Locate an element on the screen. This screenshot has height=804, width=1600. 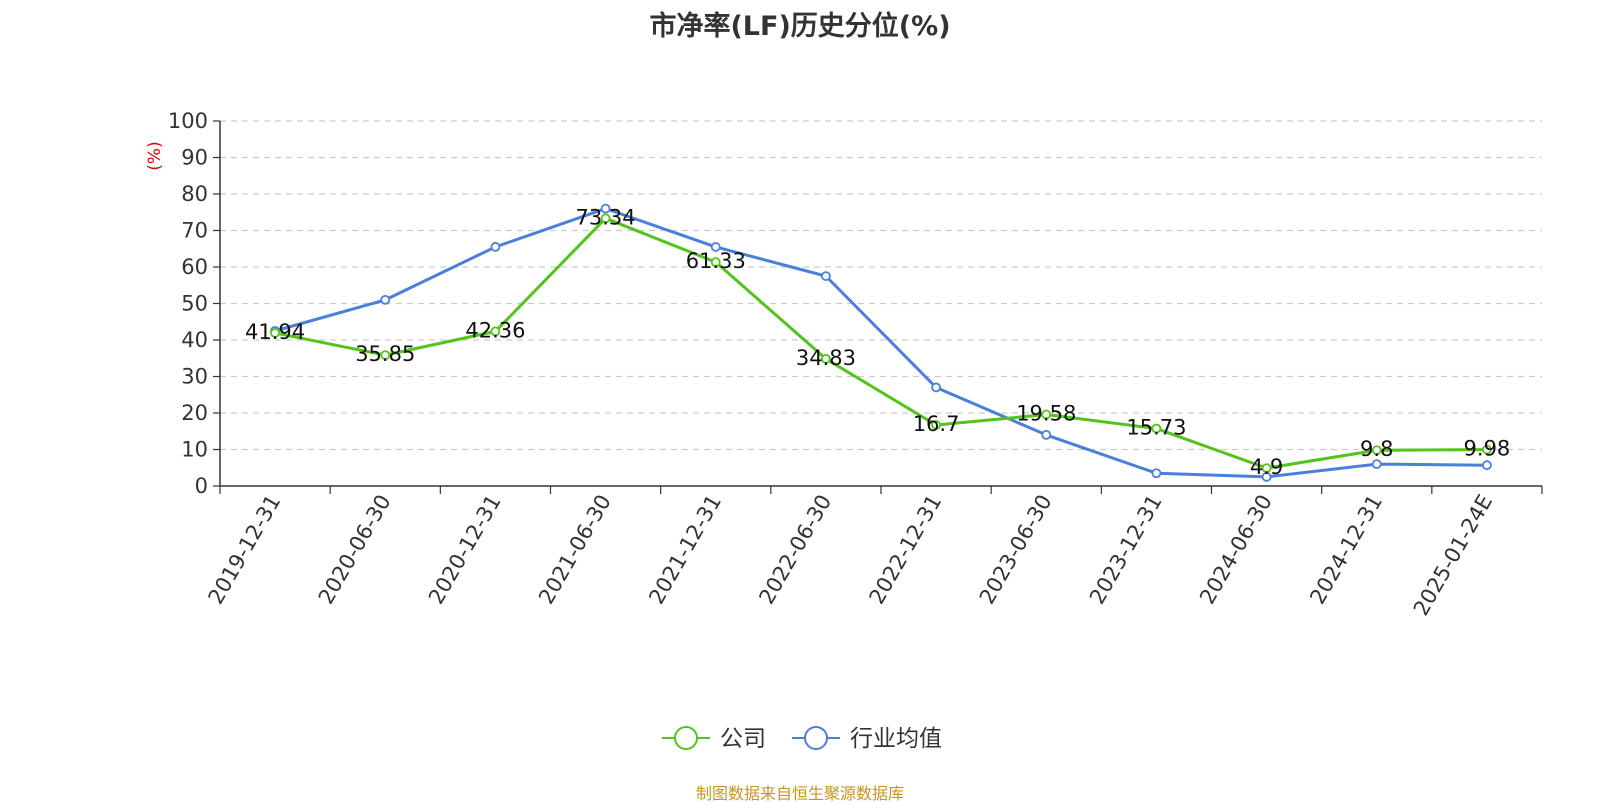
y-tick-label: 50 is located at coordinates (194, 304).